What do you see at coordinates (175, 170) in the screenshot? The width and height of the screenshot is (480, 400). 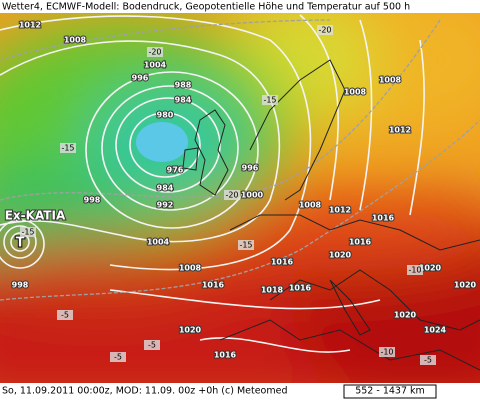 I see `isobar-label: 976` at bounding box center [175, 170].